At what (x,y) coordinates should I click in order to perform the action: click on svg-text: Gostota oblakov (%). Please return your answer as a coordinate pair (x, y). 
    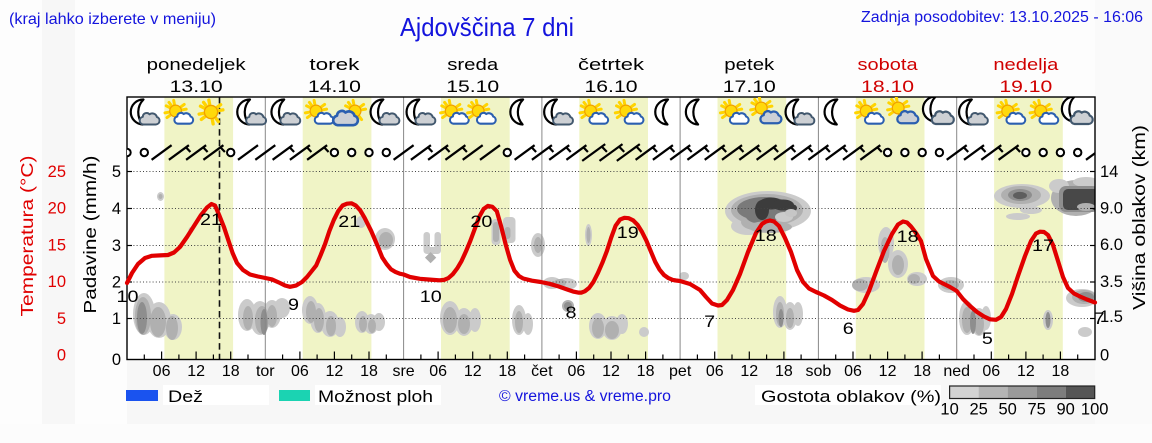
    Looking at the image, I should click on (851, 397).